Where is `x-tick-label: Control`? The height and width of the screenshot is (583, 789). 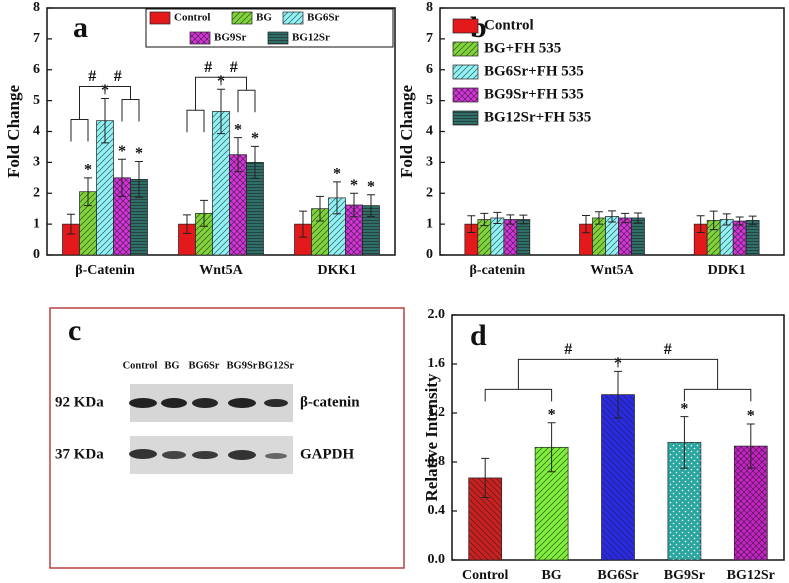
x-tick-label: Control is located at coordinates (485, 575).